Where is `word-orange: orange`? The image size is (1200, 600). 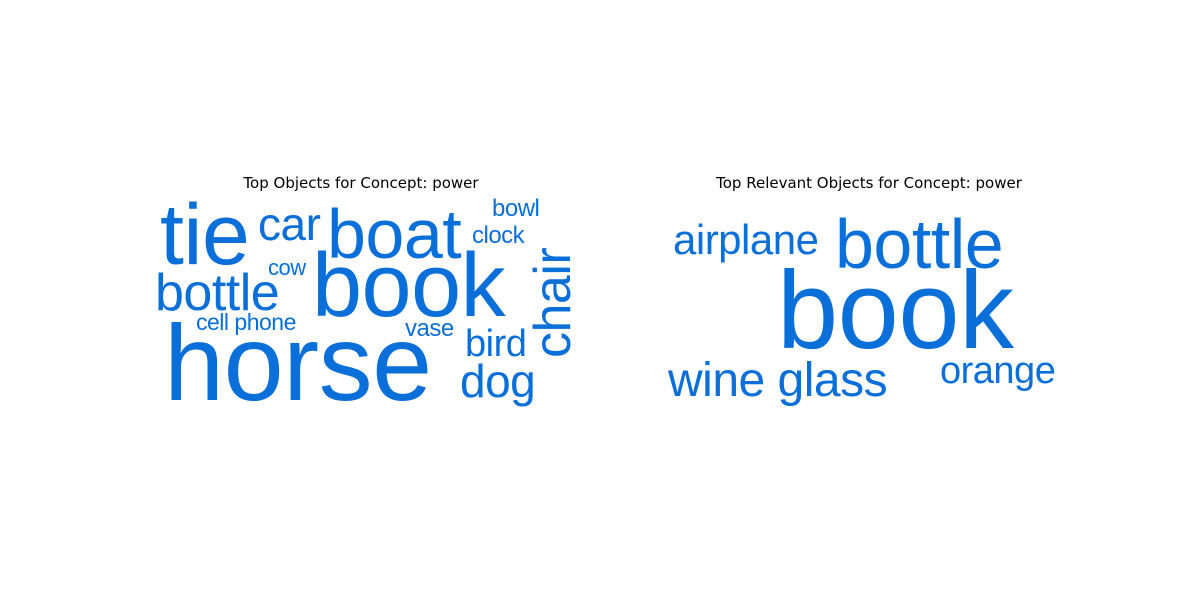 word-orange: orange is located at coordinates (997, 371).